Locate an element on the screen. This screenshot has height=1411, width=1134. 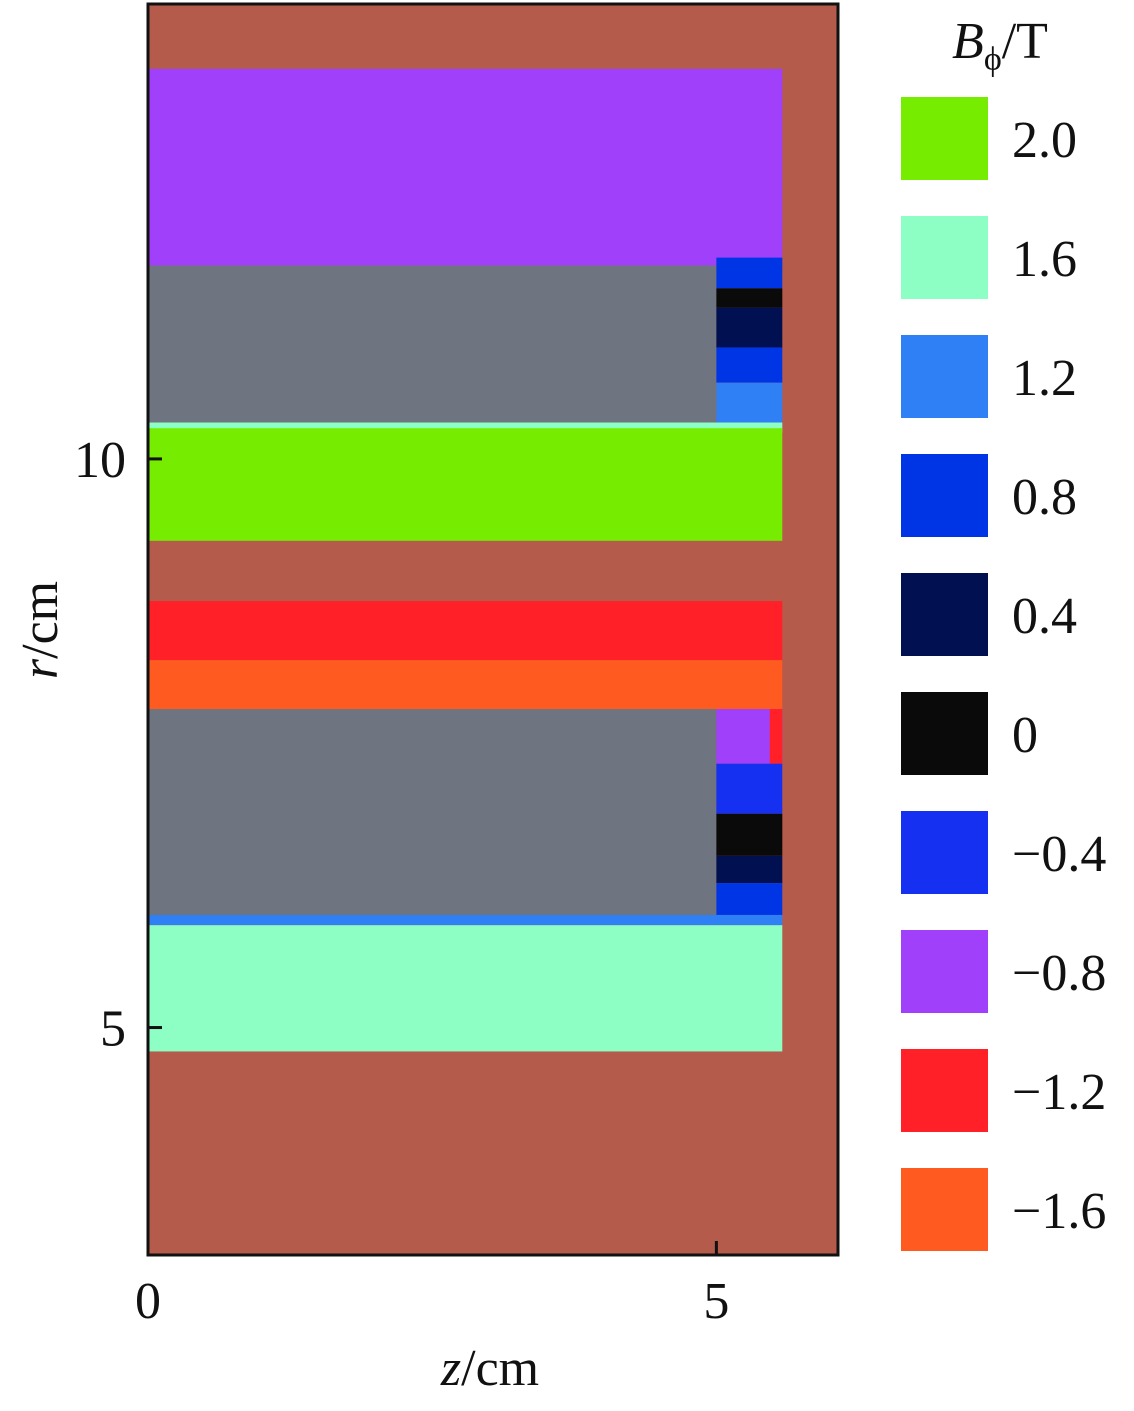
symbol: r is located at coordinates (40, 668).